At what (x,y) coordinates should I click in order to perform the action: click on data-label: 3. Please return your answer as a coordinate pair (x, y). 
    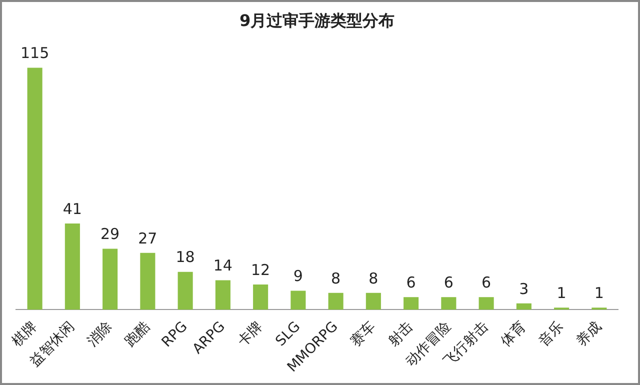
    Looking at the image, I should click on (524, 289).